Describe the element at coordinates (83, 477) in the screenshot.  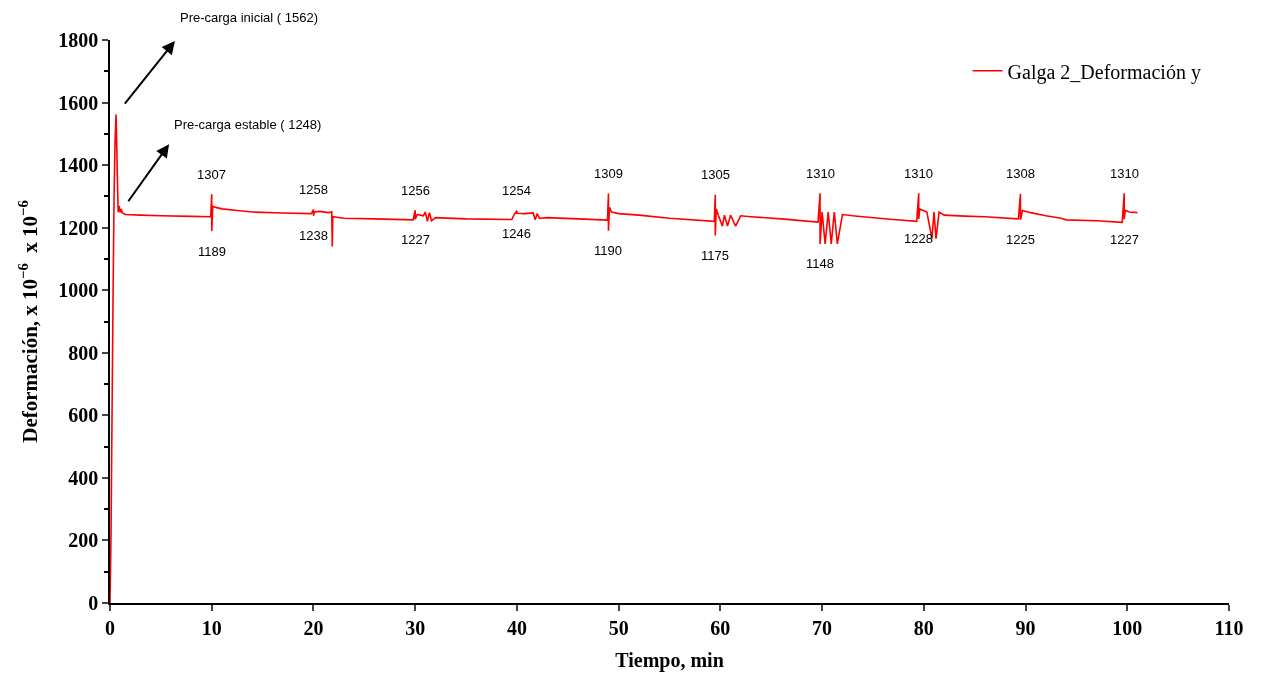
I see `y-tick-label: 400` at that location.